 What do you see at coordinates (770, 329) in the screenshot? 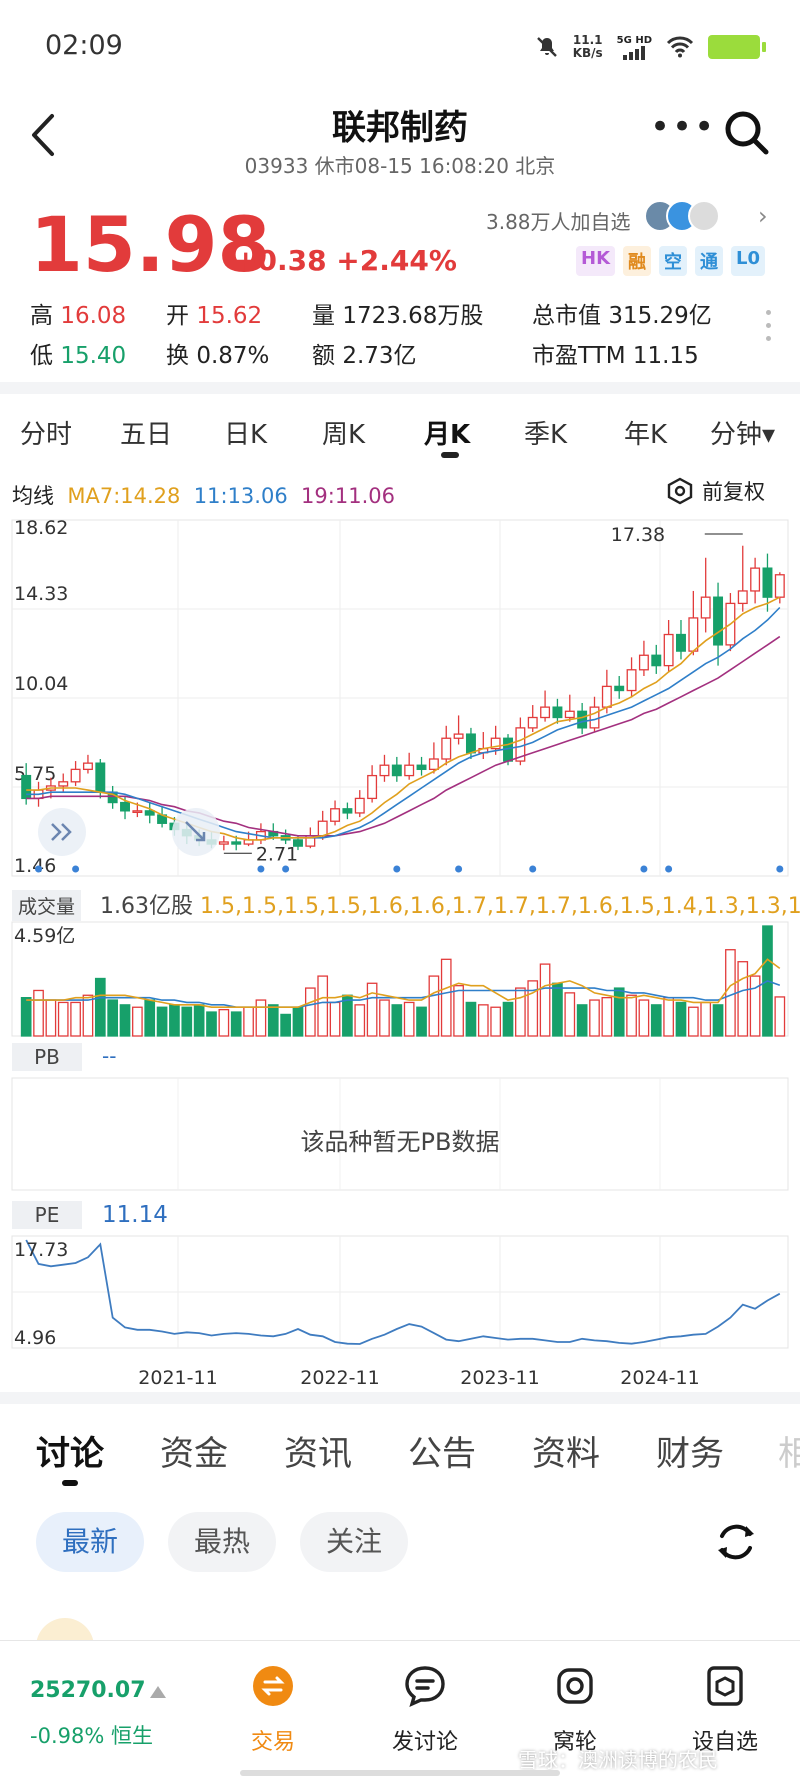
I see `expand-stats-button` at bounding box center [770, 329].